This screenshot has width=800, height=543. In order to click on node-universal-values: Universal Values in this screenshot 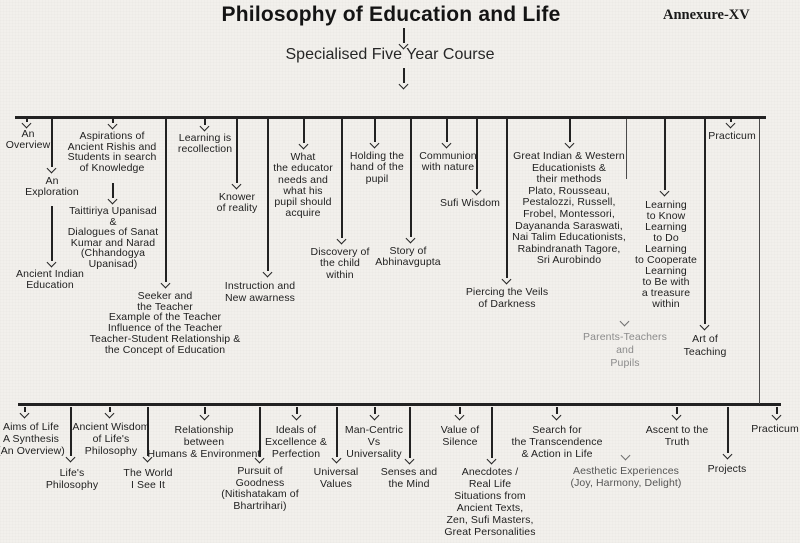, I will do `click(336, 478)`.